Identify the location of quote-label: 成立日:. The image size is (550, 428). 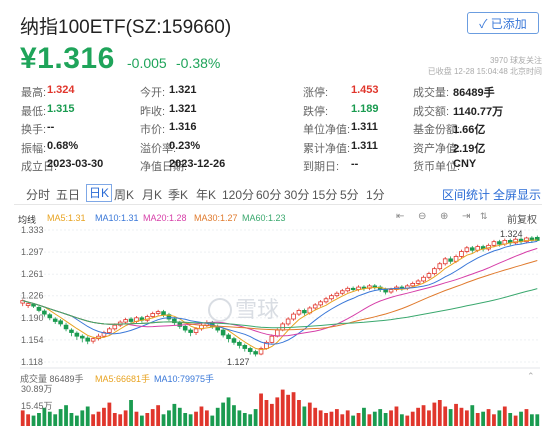
(39, 167).